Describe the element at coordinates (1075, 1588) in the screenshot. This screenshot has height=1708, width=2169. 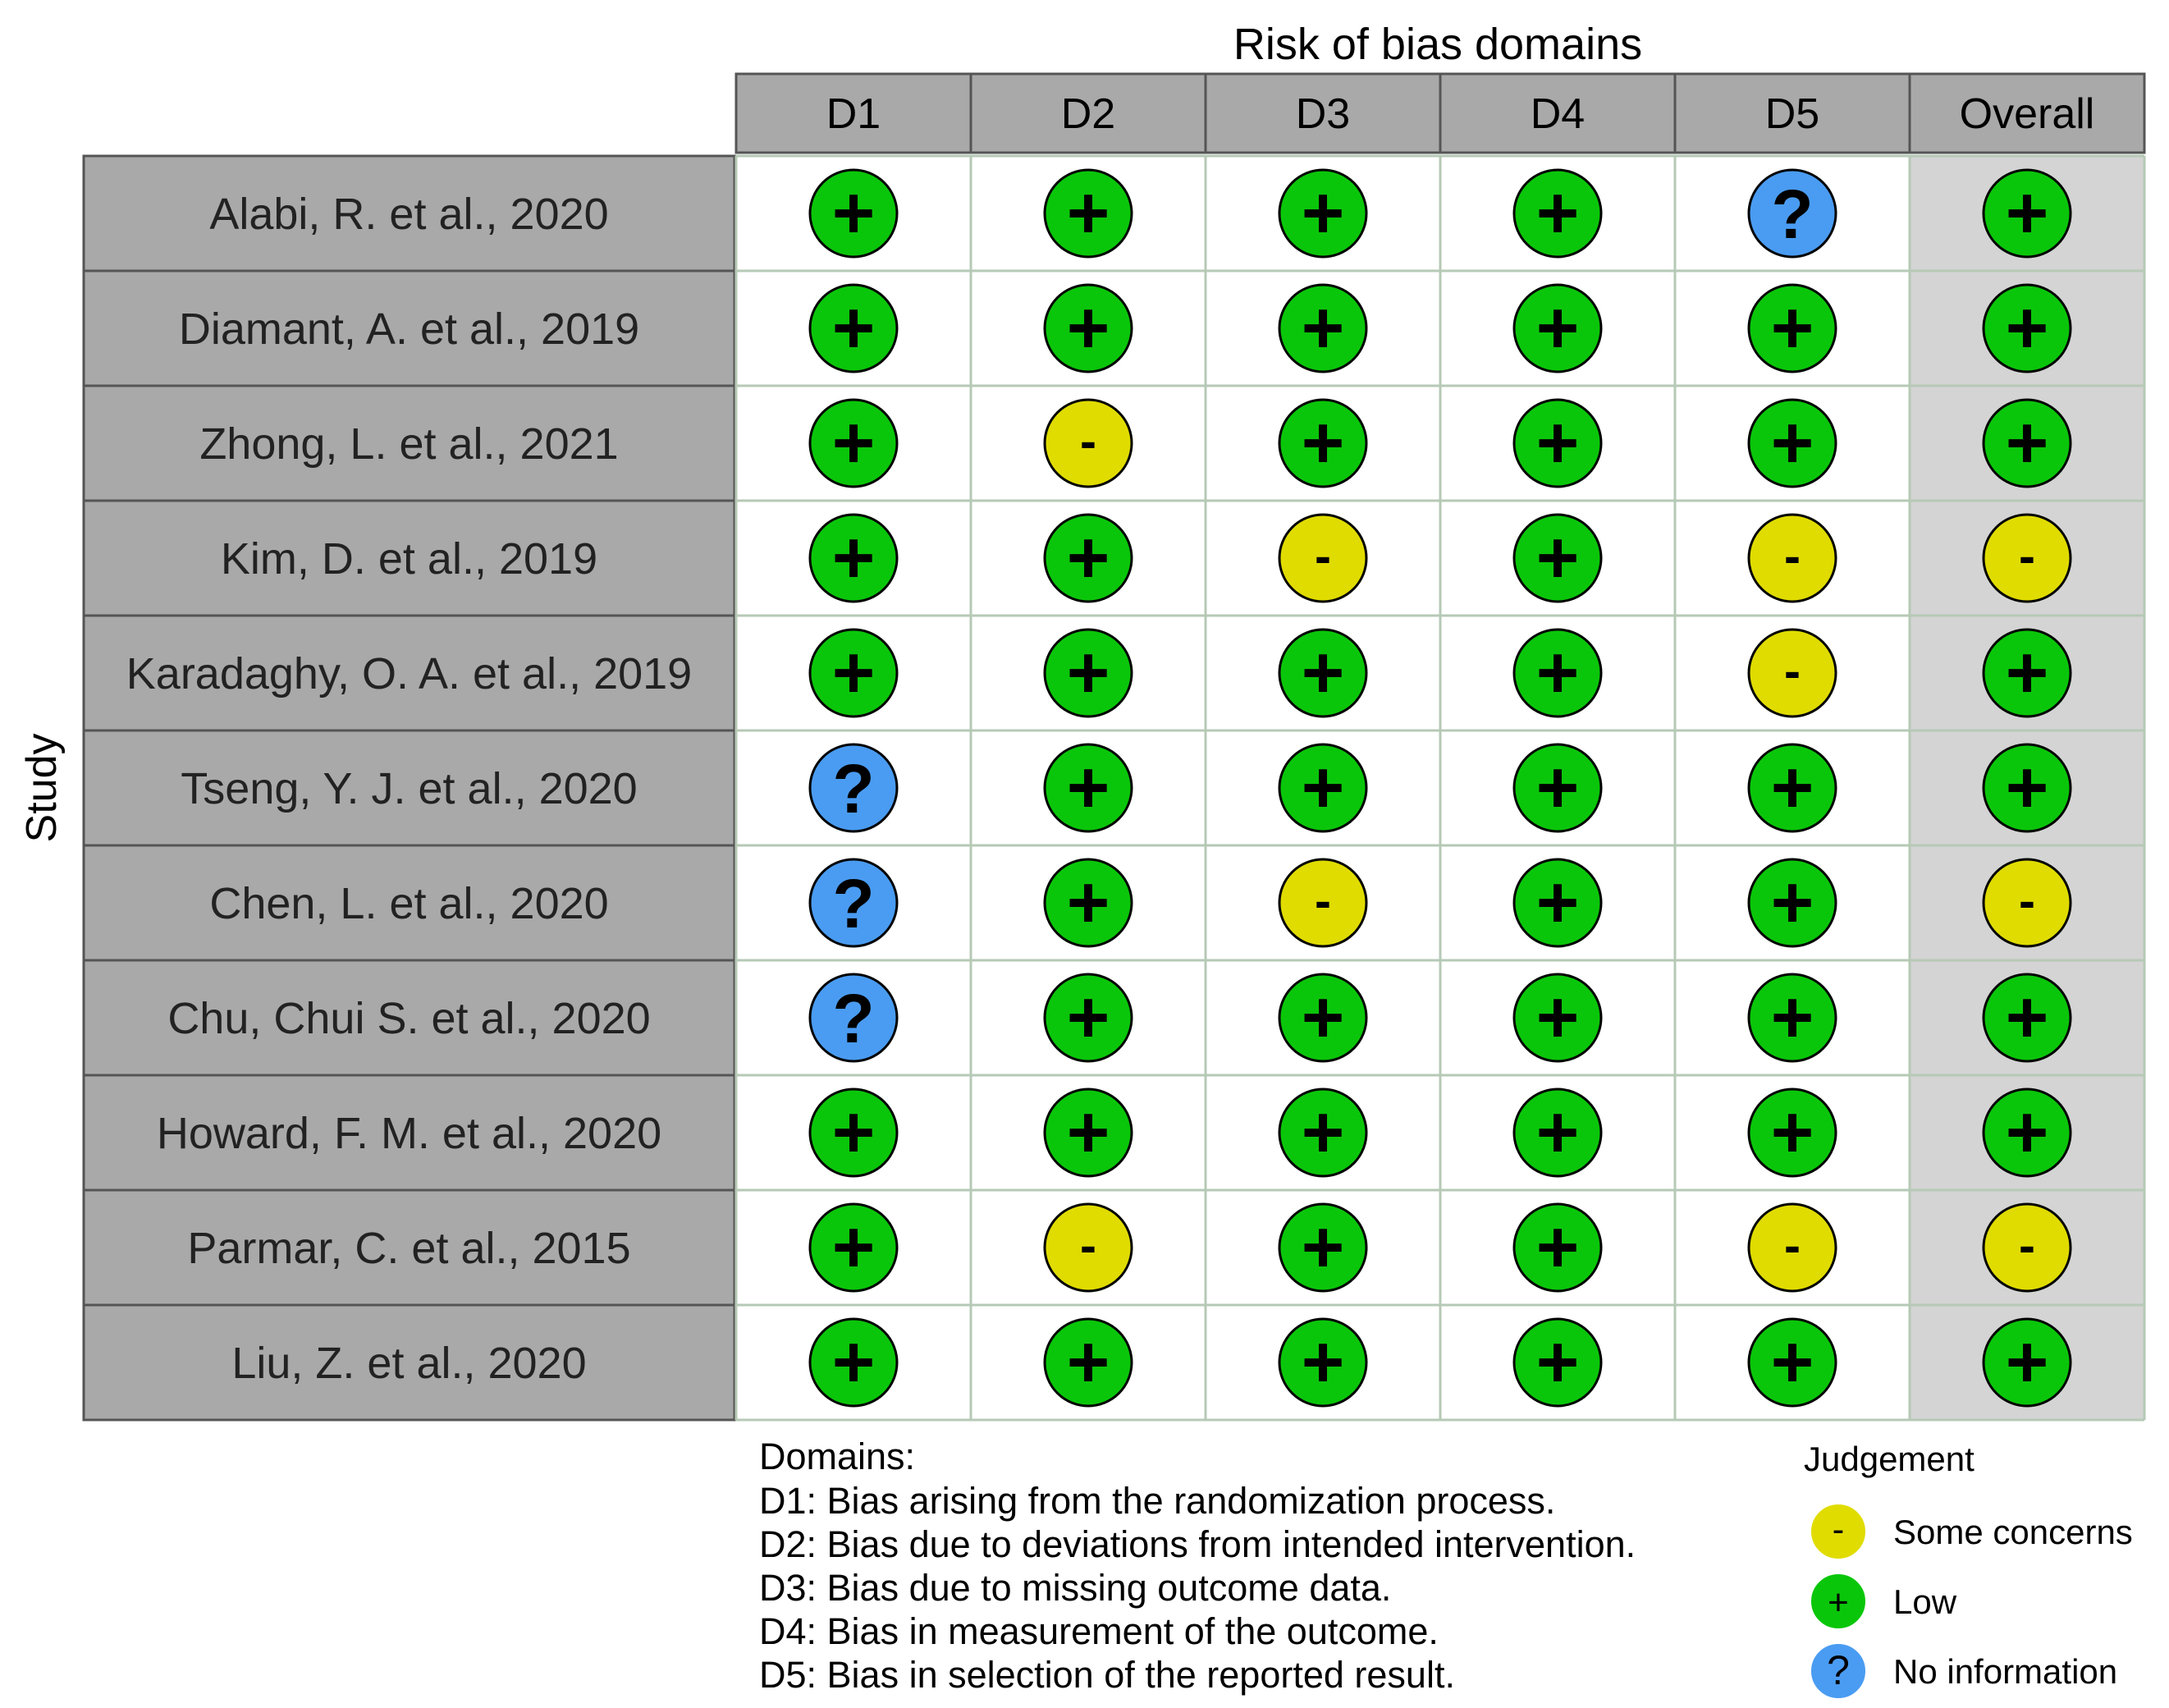
I see `domain-description: D3: Bias due to missing outcome data.` at that location.